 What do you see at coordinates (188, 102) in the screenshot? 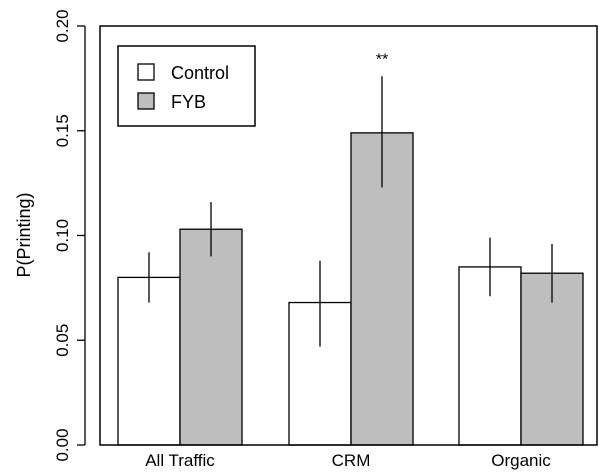
I see `legend-label-fyb: FYB` at bounding box center [188, 102].